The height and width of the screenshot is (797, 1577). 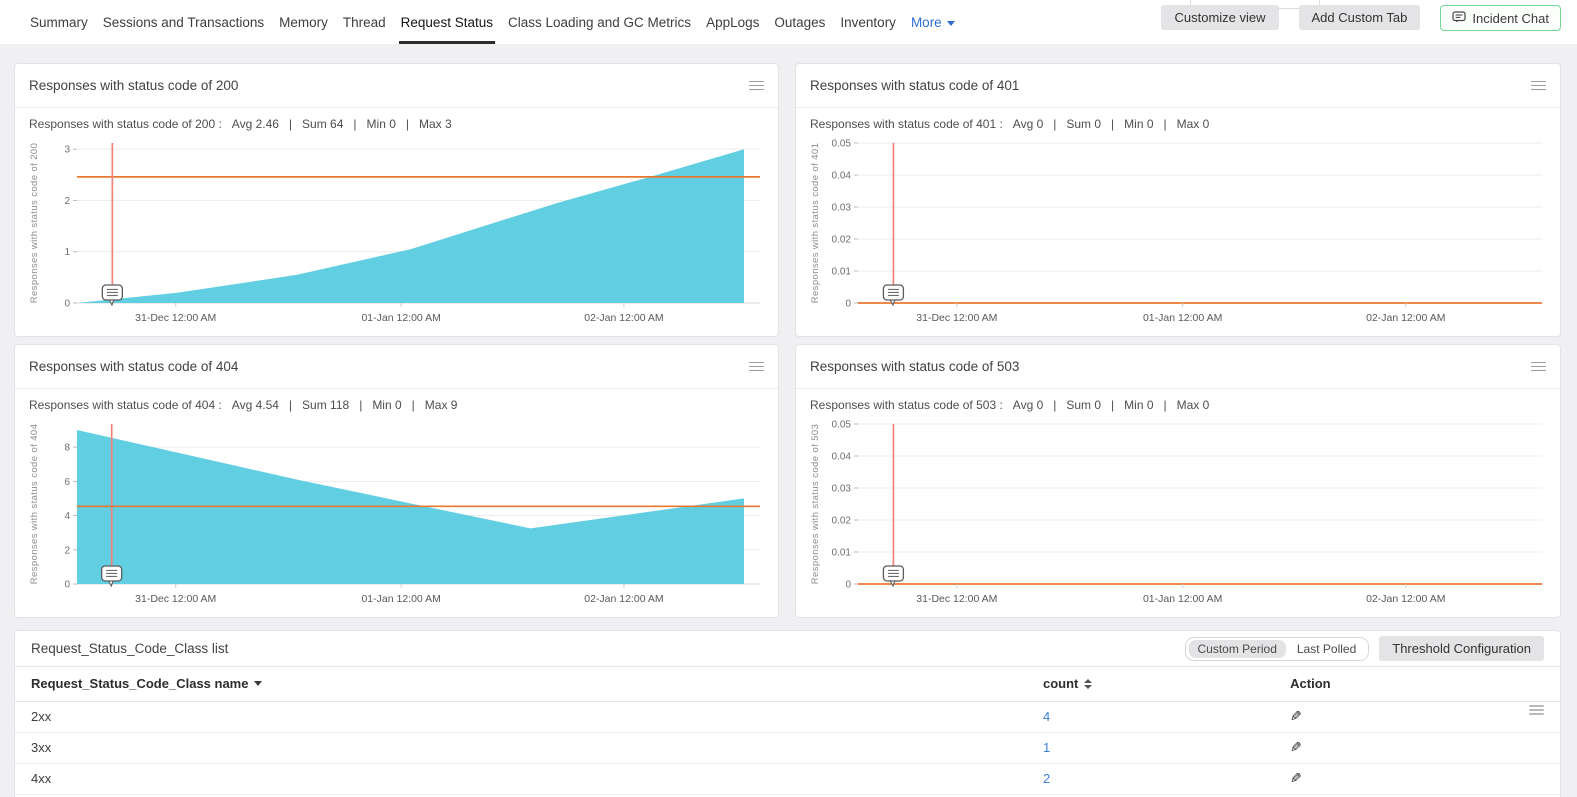 What do you see at coordinates (341, 124) in the screenshot?
I see `legend-stats: Avg 2.46 | Sum 64 | Min 0 | Max 3` at bounding box center [341, 124].